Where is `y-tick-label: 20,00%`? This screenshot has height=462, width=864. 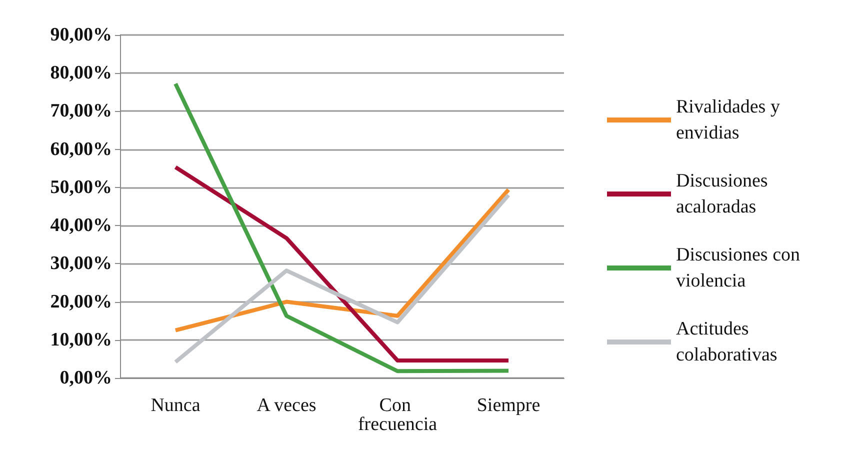 y-tick-label: 20,00% is located at coordinates (81, 301).